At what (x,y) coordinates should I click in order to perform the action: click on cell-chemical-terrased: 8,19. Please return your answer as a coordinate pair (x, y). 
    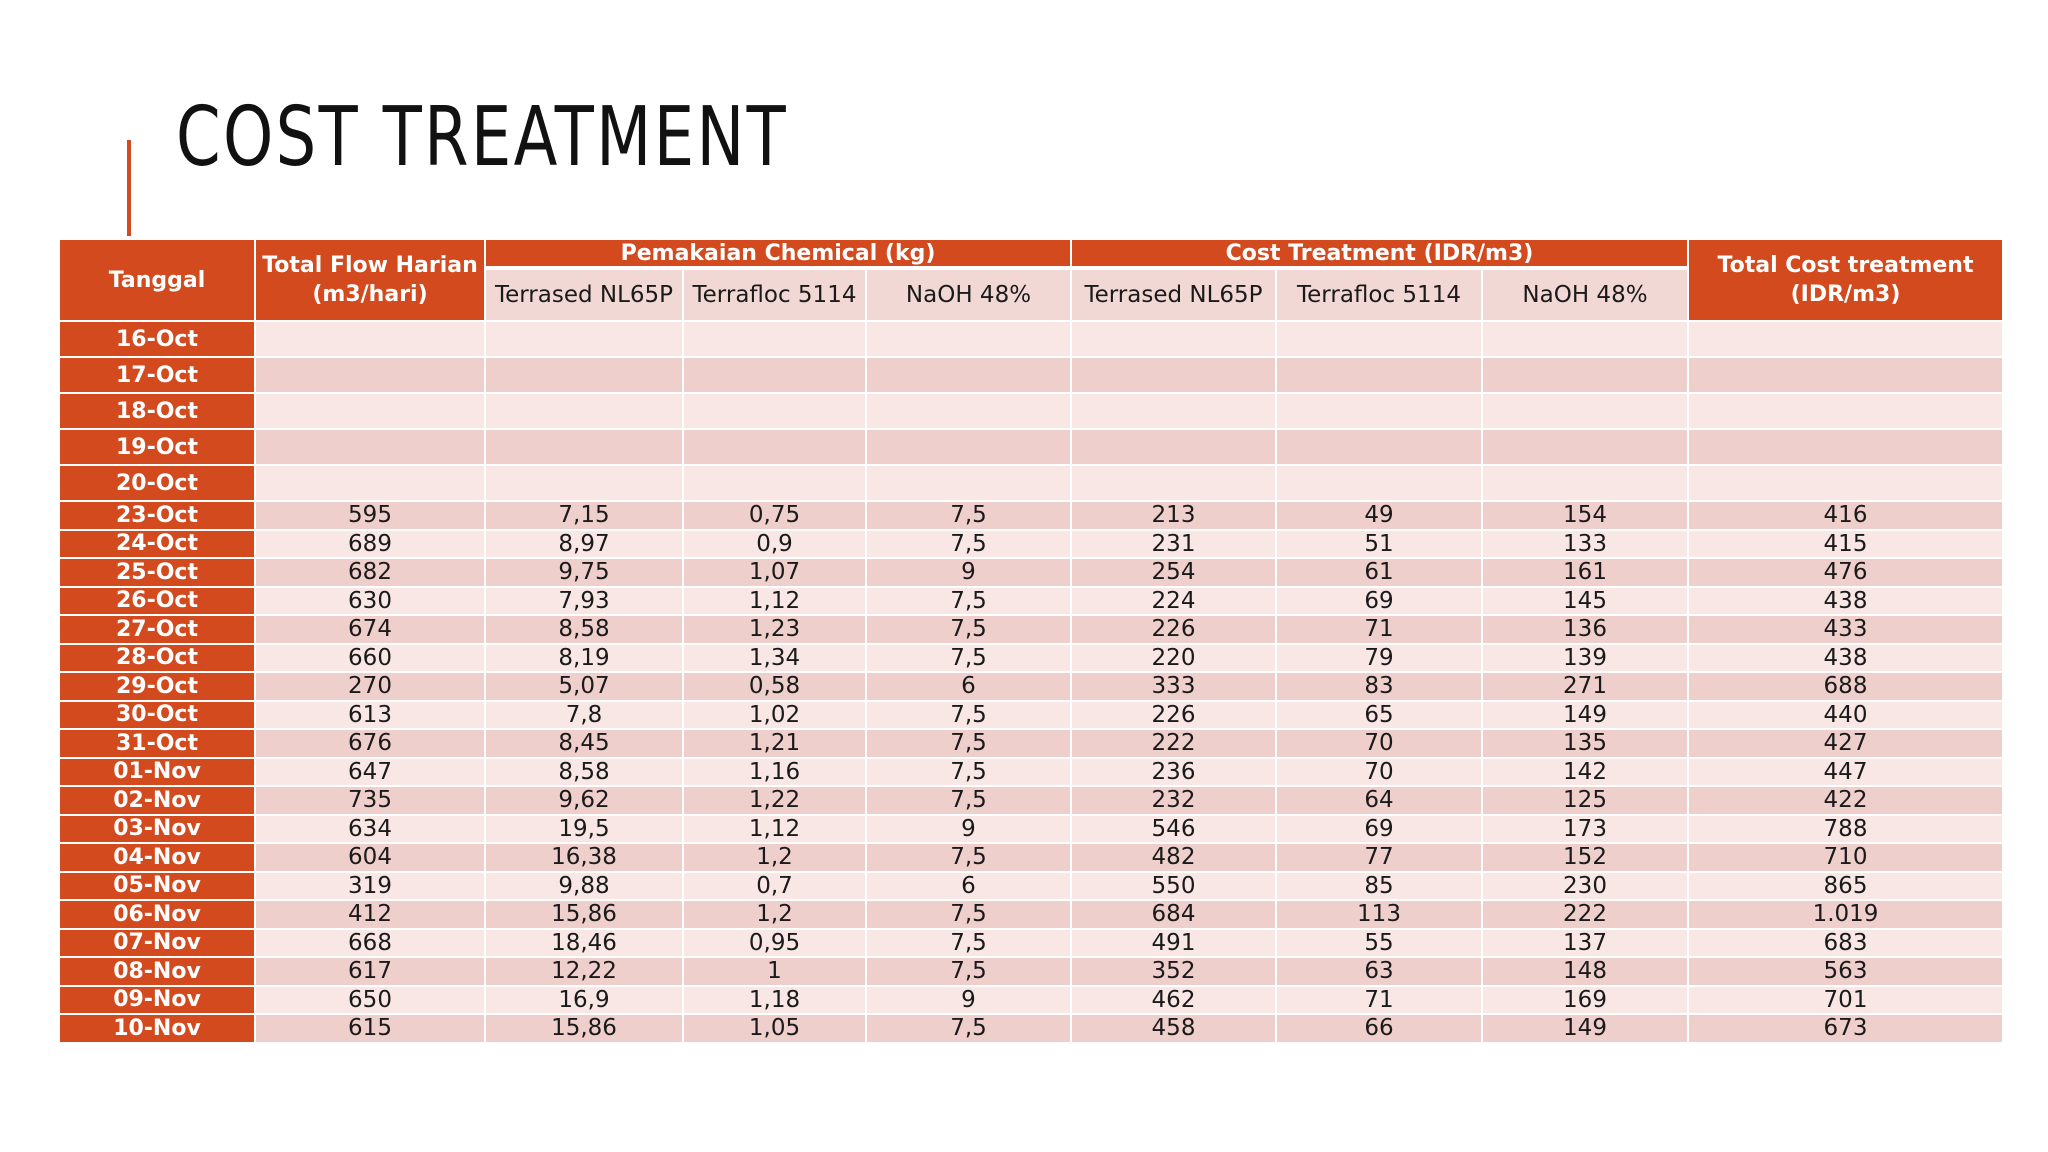
    Looking at the image, I should click on (584, 657).